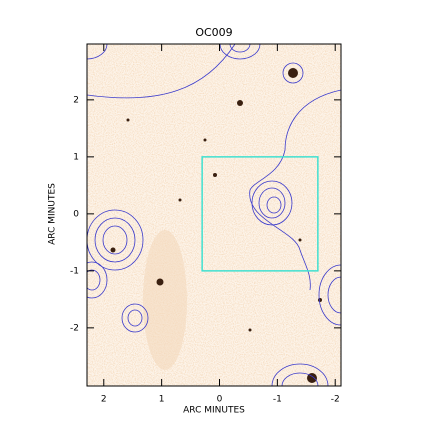 This screenshot has width=429, height=429. I want to click on x-tick-label: -2, so click(335, 400).